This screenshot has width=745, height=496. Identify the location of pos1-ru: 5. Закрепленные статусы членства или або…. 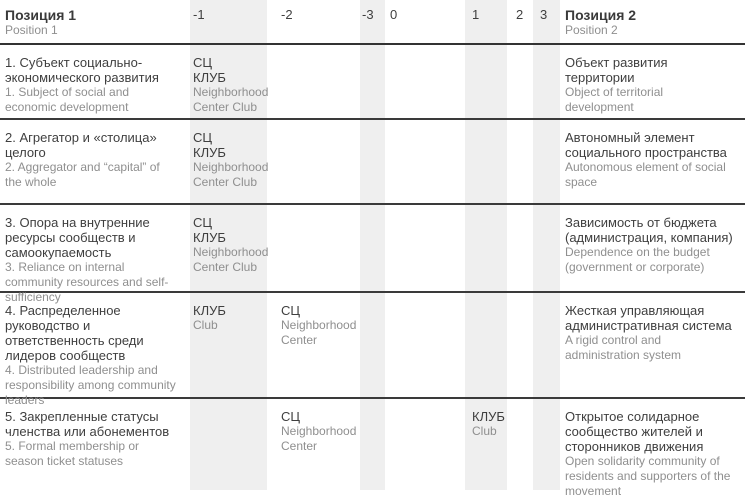
(87, 424).